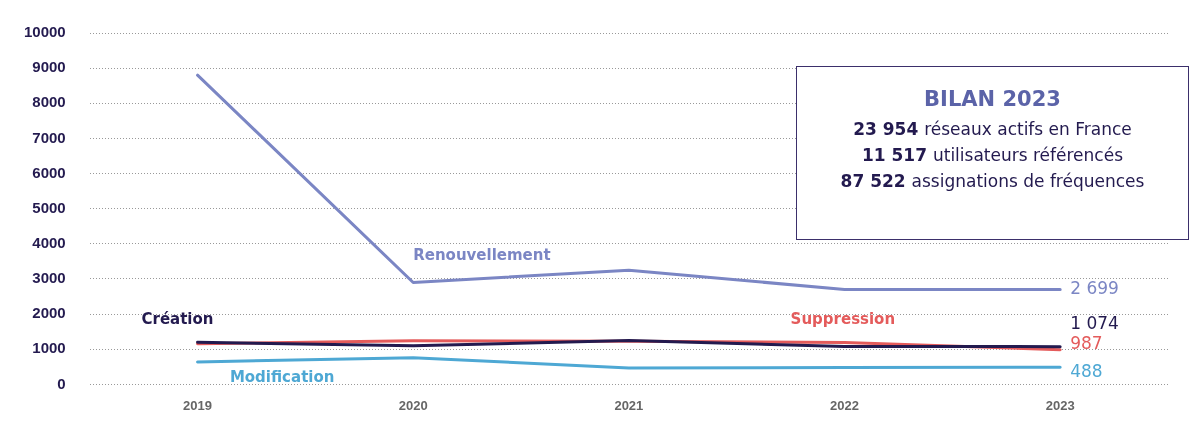  Describe the element at coordinates (177, 319) in the screenshot. I see `series-label: Création` at that location.